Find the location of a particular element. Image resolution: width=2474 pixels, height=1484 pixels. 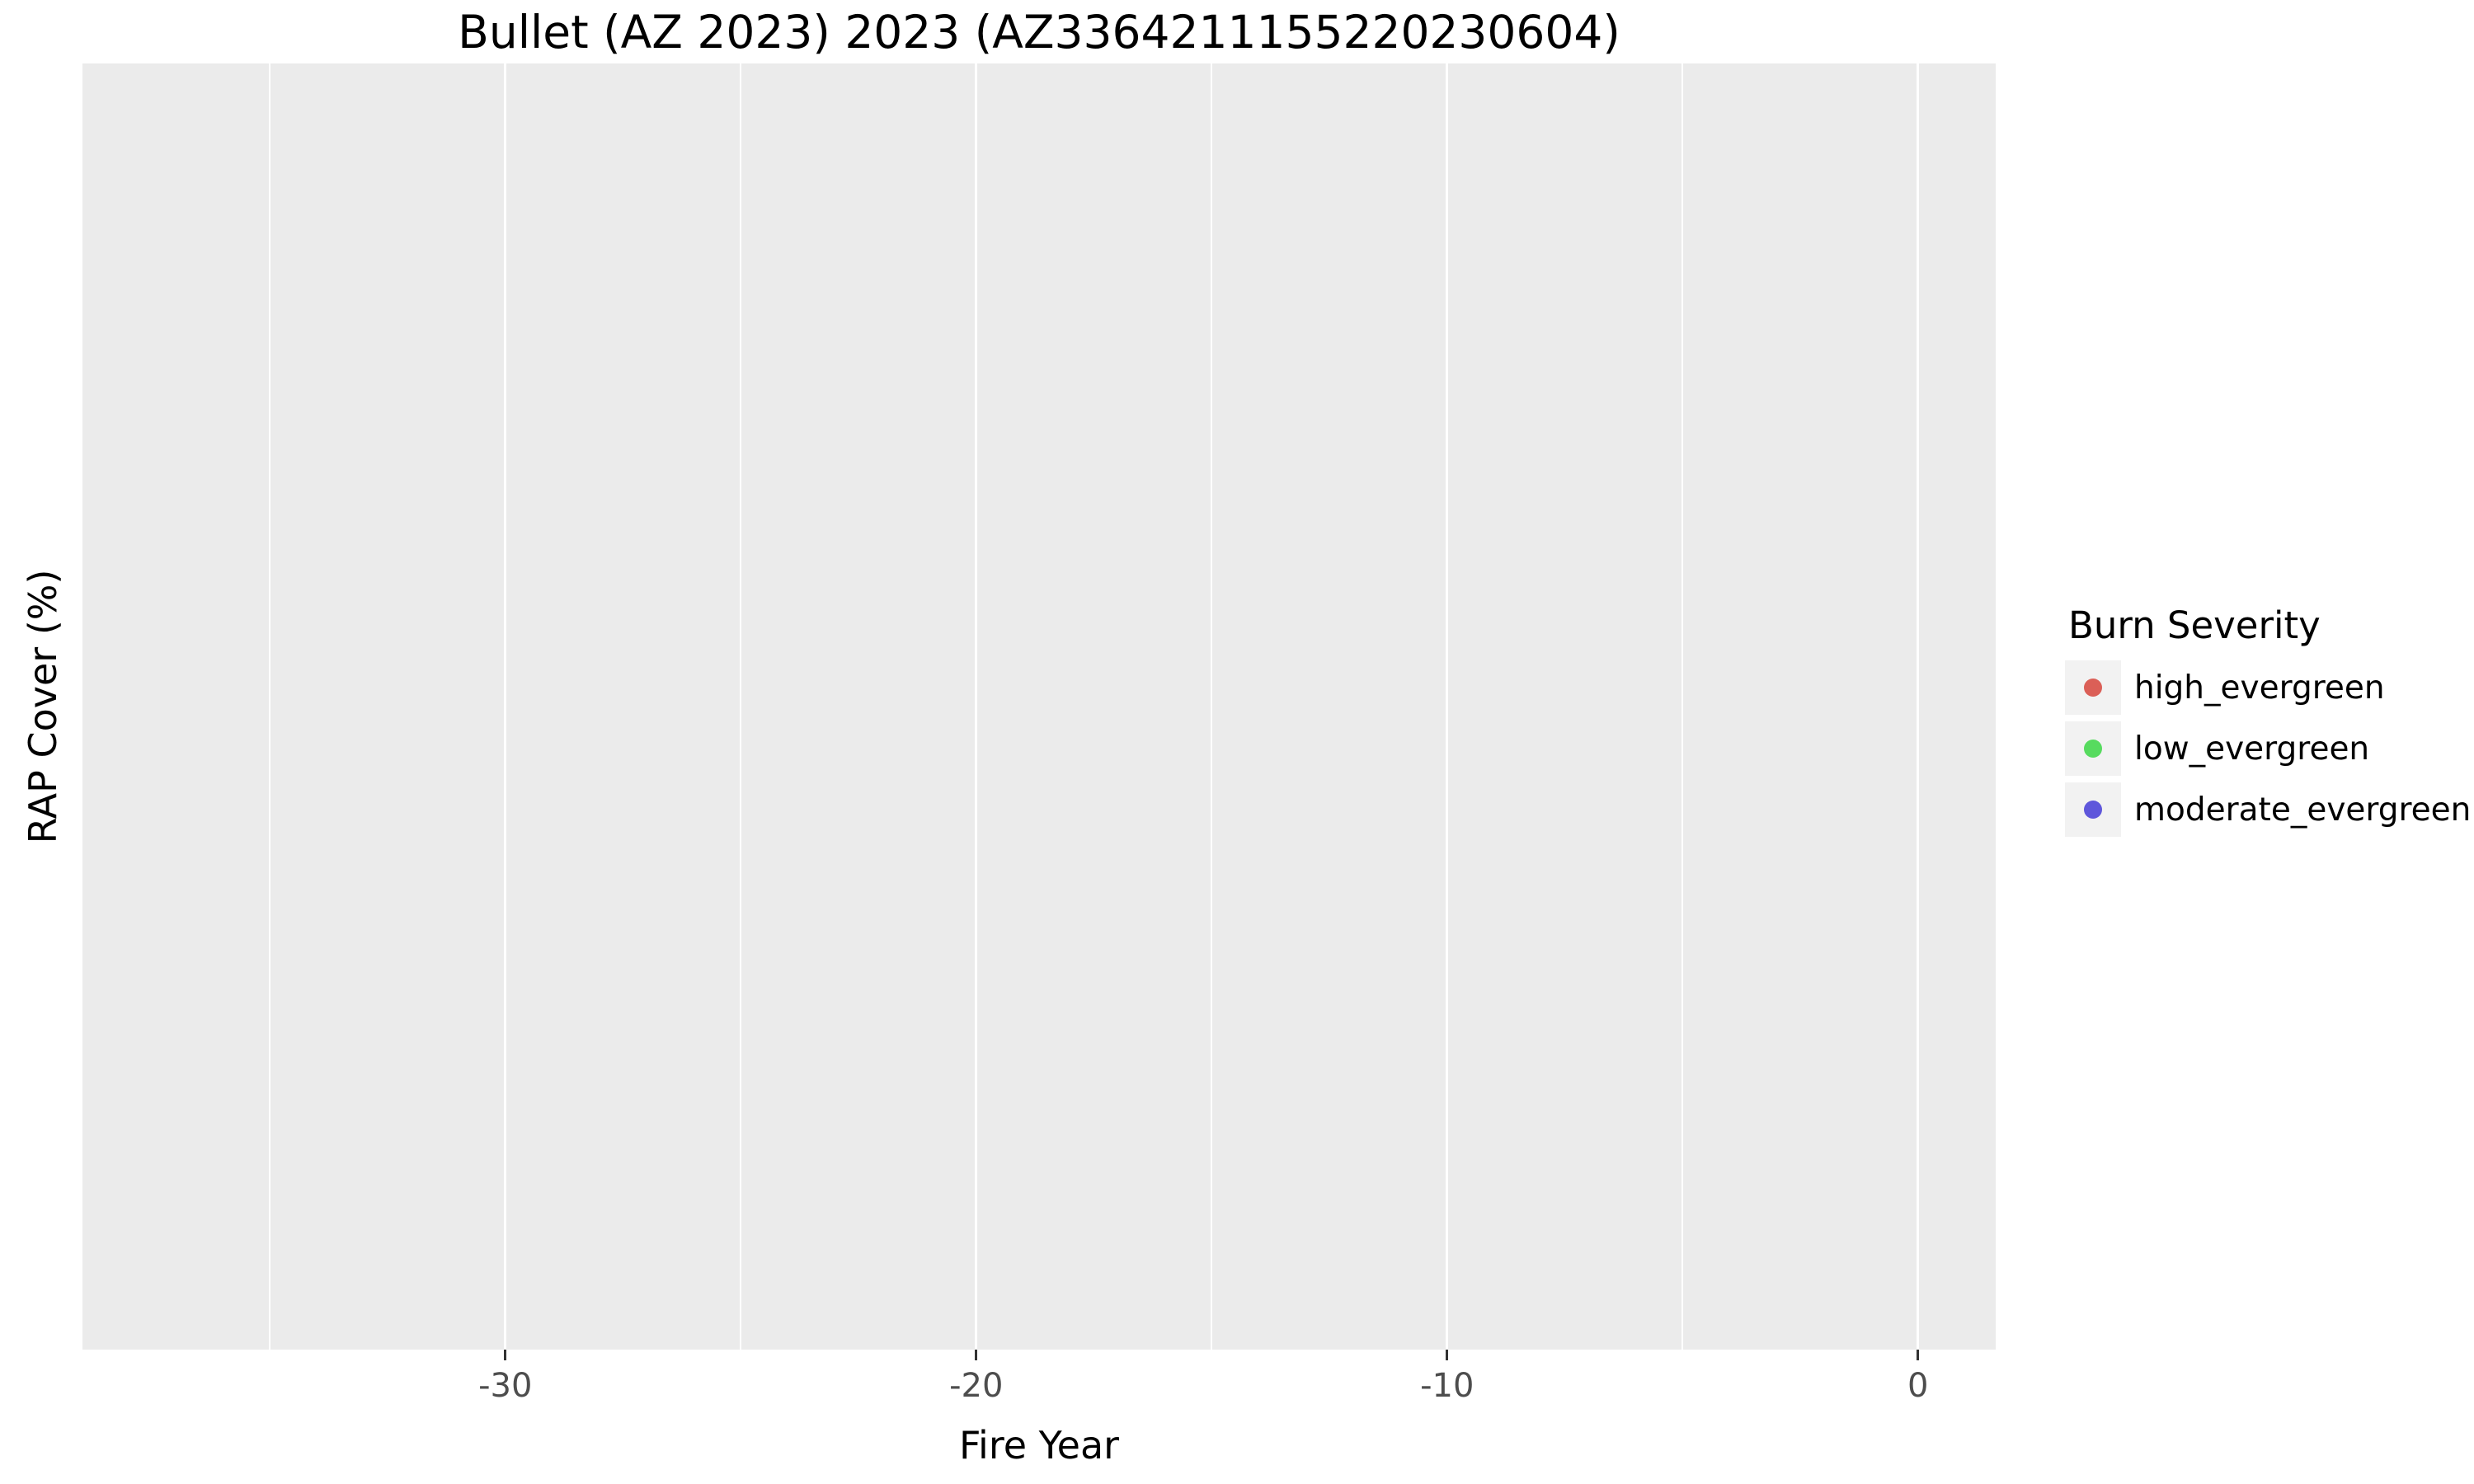

x-axis-title: Fire Year is located at coordinates (1039, 1445).